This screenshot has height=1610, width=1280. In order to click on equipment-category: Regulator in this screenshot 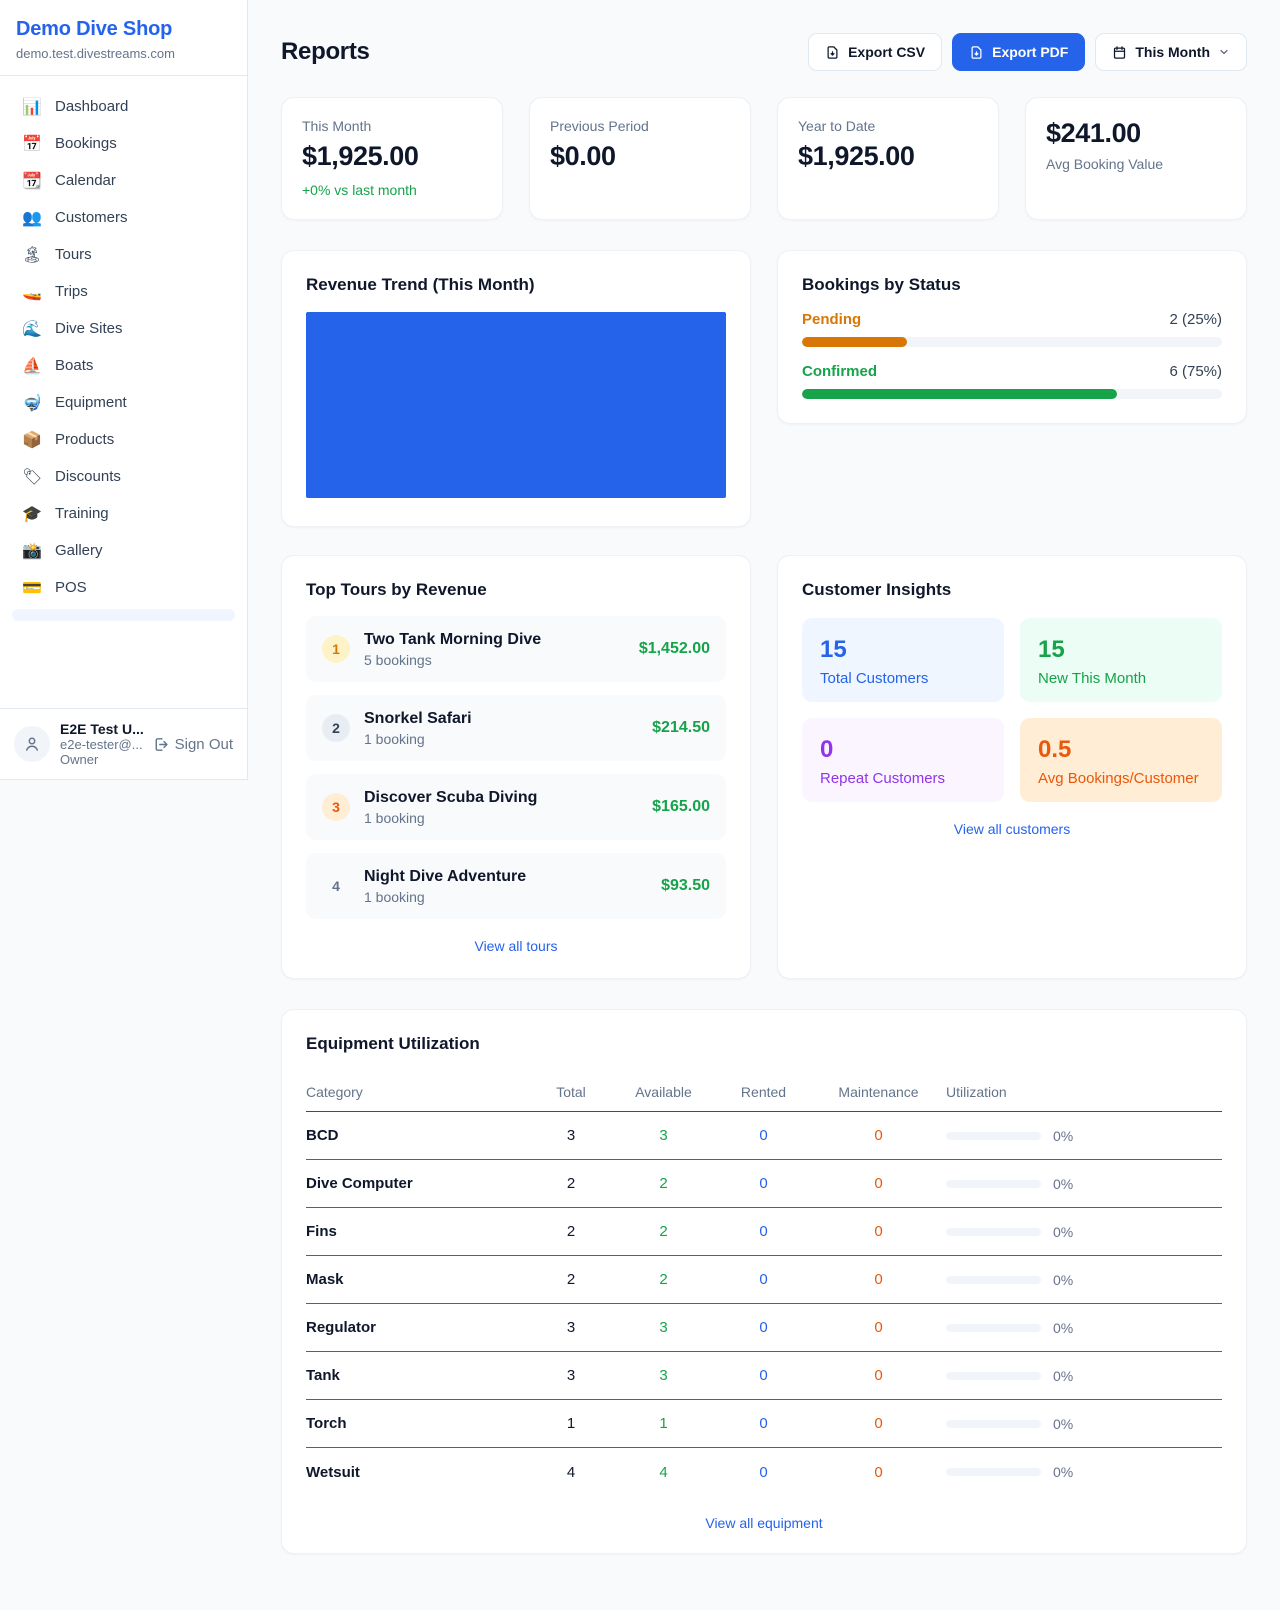, I will do `click(341, 1327)`.